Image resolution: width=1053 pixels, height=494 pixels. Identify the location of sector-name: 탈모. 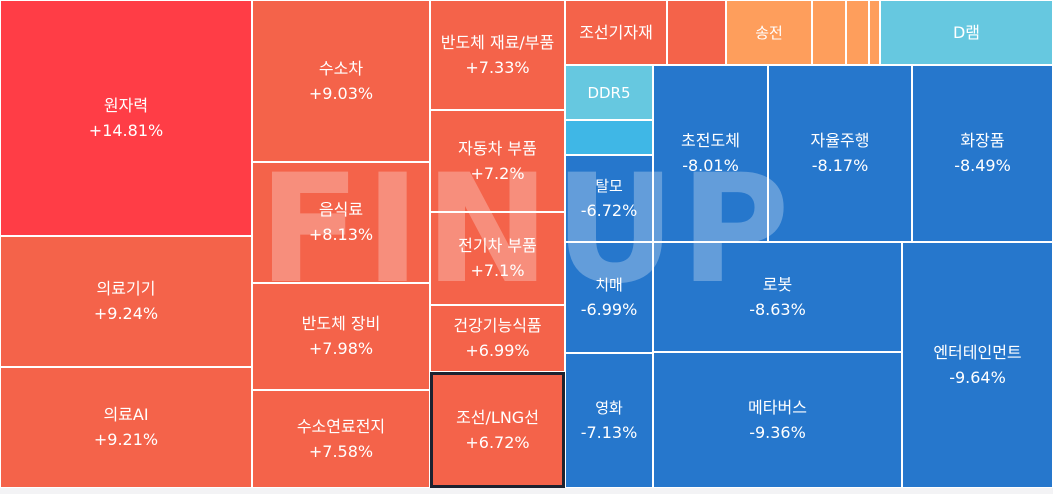
(609, 186).